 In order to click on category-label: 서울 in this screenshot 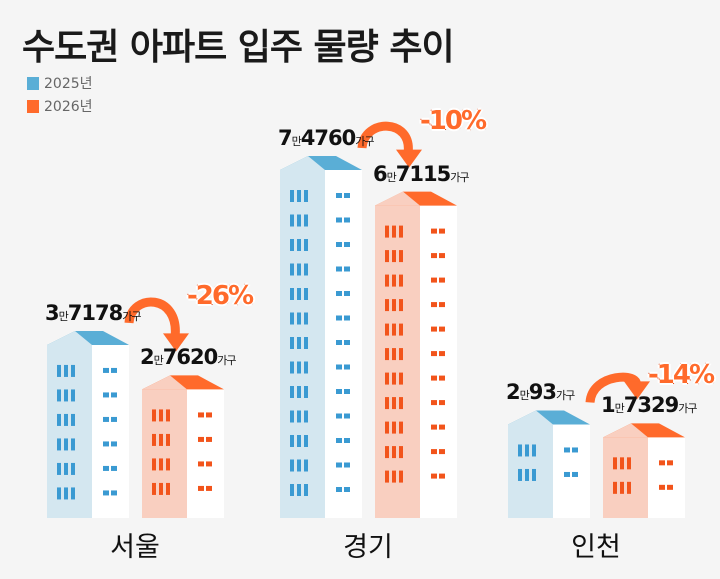, I will do `click(135, 544)`.